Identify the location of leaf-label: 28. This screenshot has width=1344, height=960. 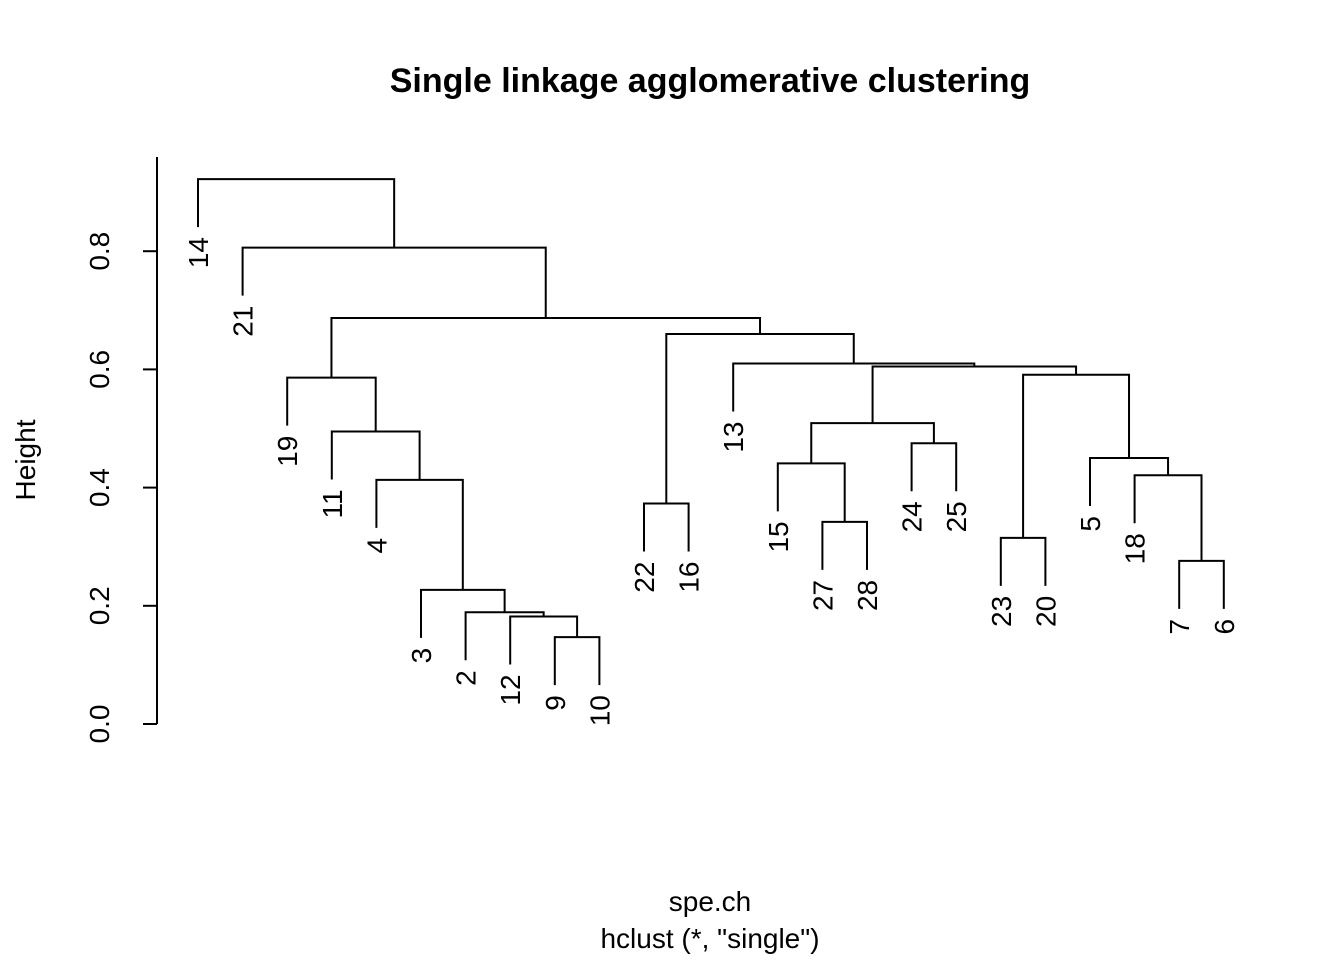
(867, 595).